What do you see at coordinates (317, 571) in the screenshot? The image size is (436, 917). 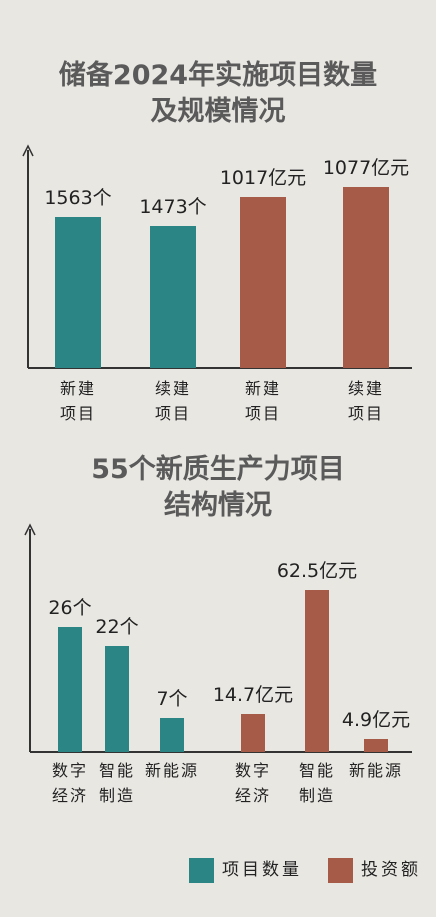 I see `value-label: 62.5亿元` at bounding box center [317, 571].